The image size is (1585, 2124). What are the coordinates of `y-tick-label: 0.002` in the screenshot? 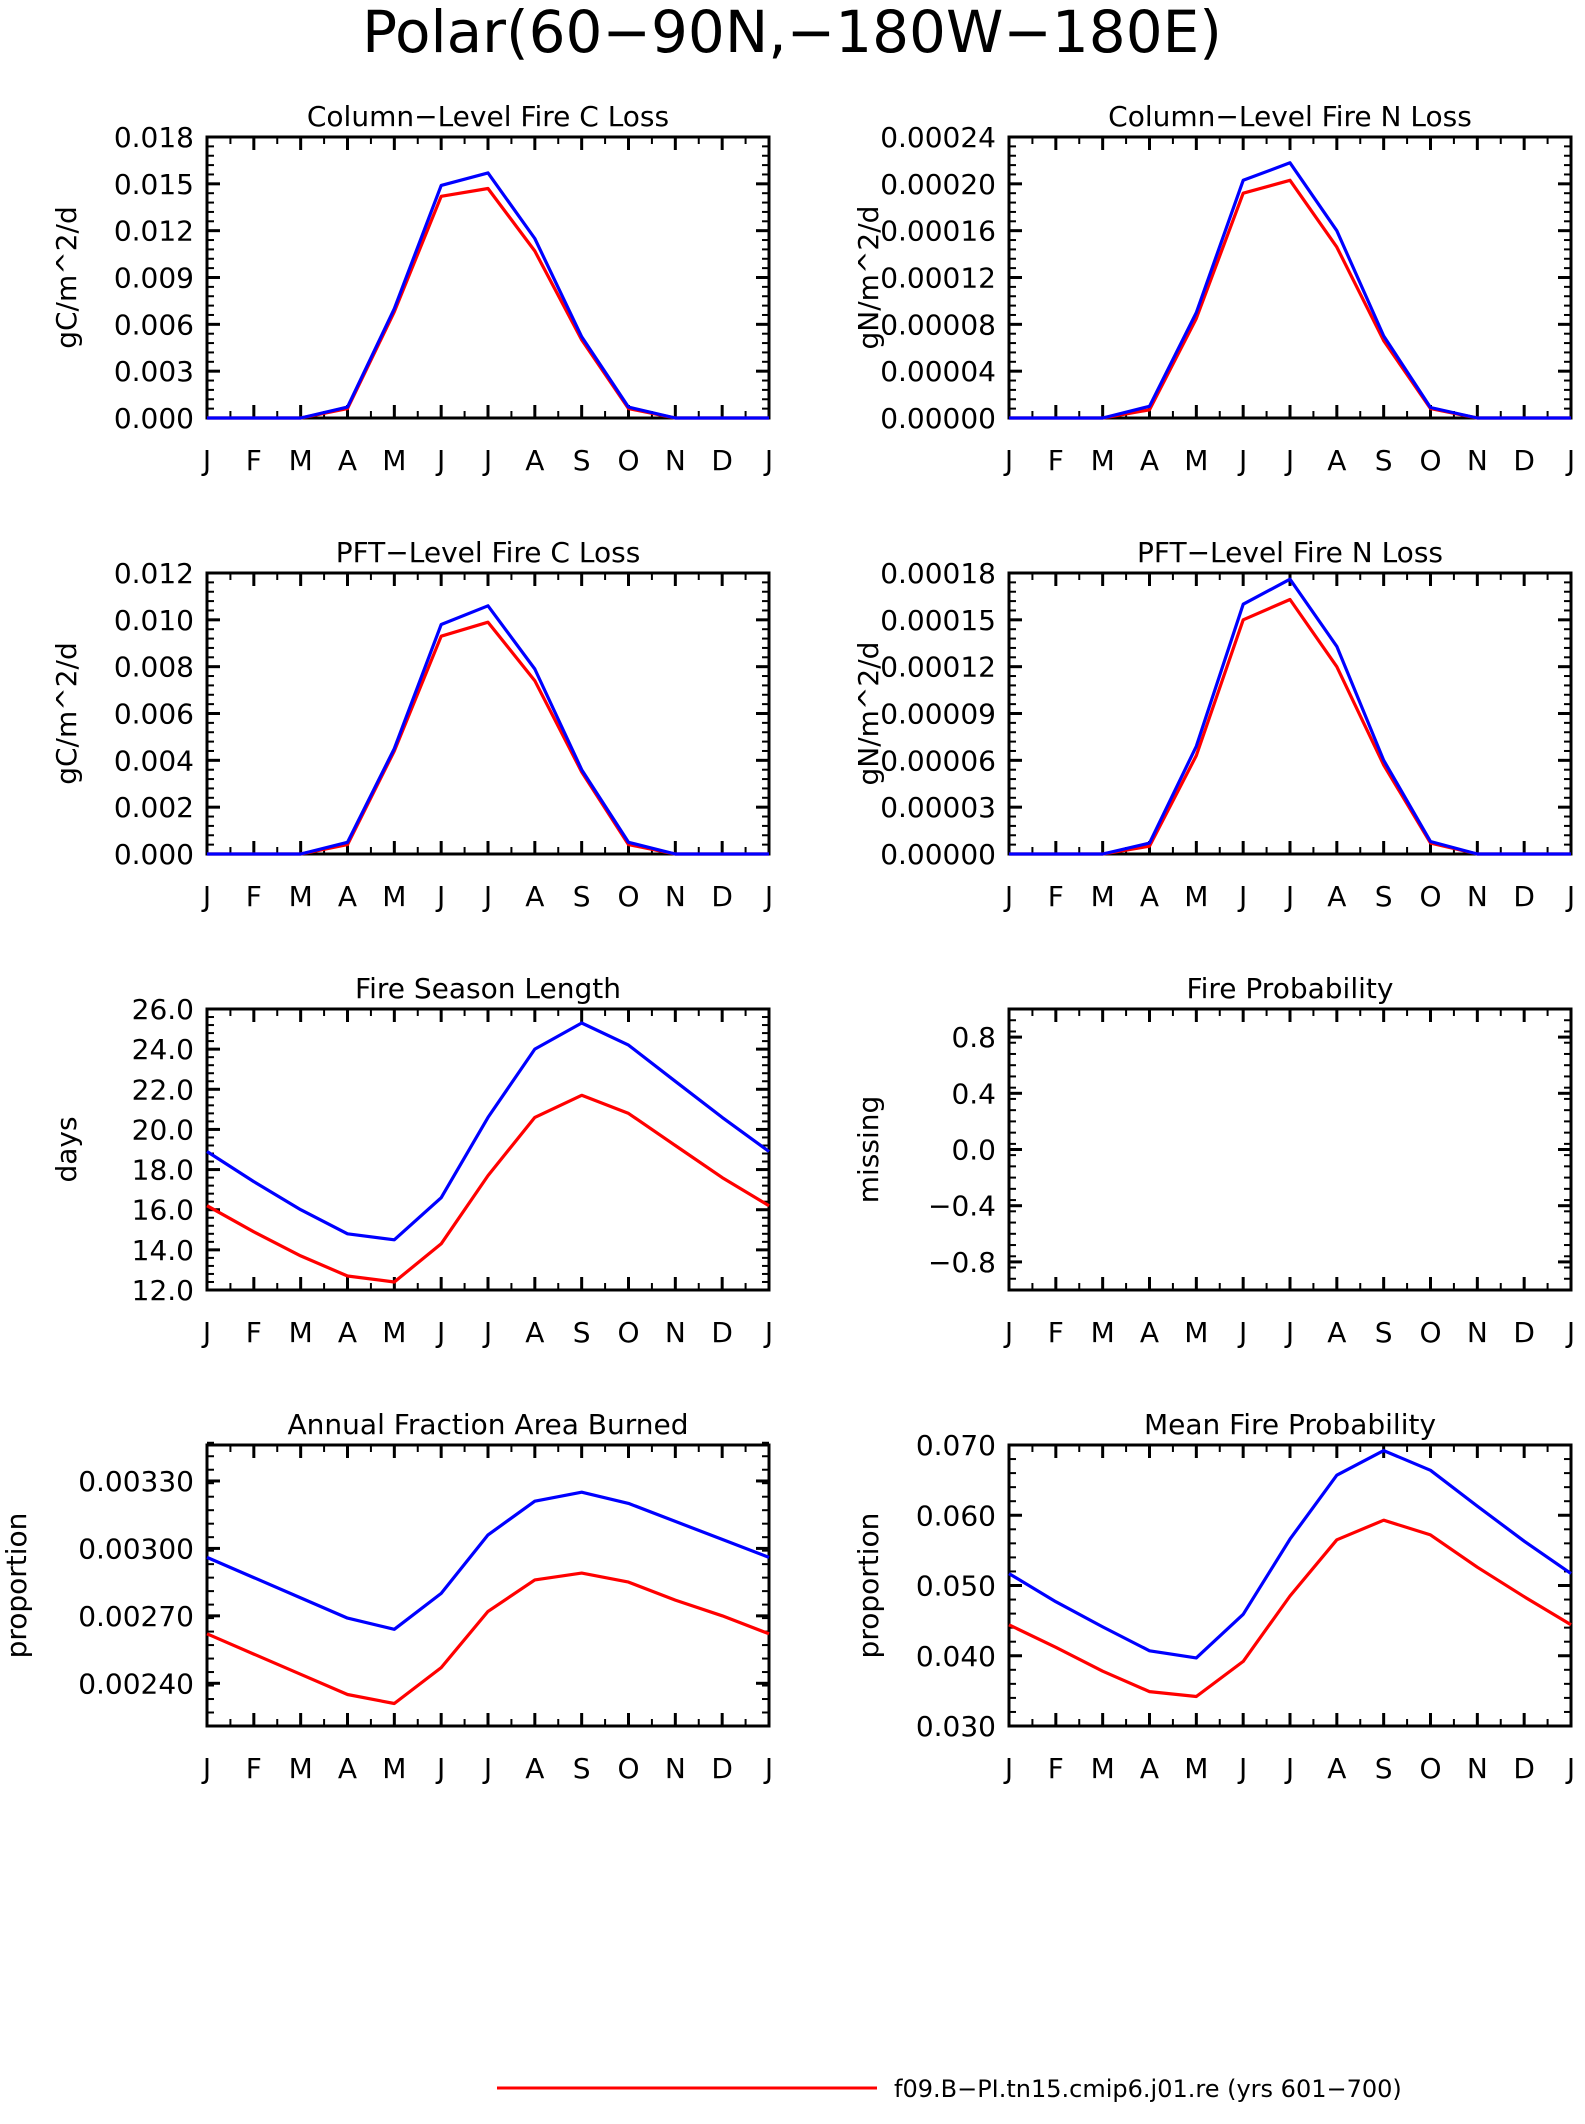 It's located at (154, 807).